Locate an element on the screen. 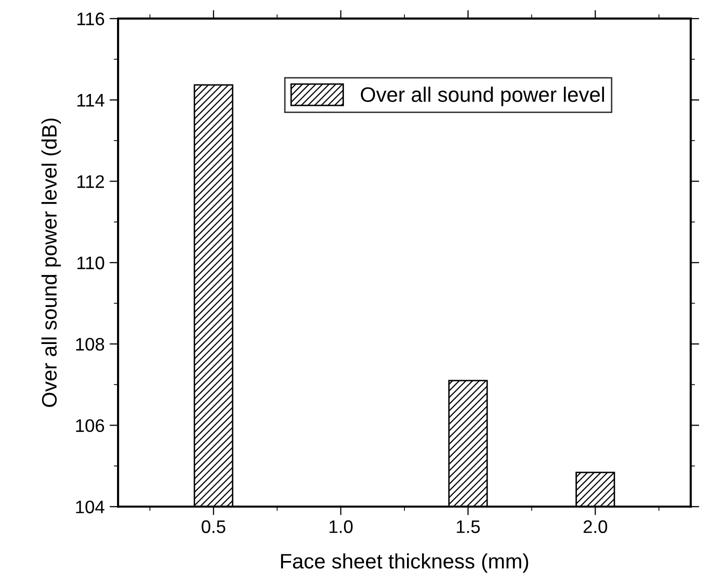  y-tick-label: 108 is located at coordinates (90, 344).